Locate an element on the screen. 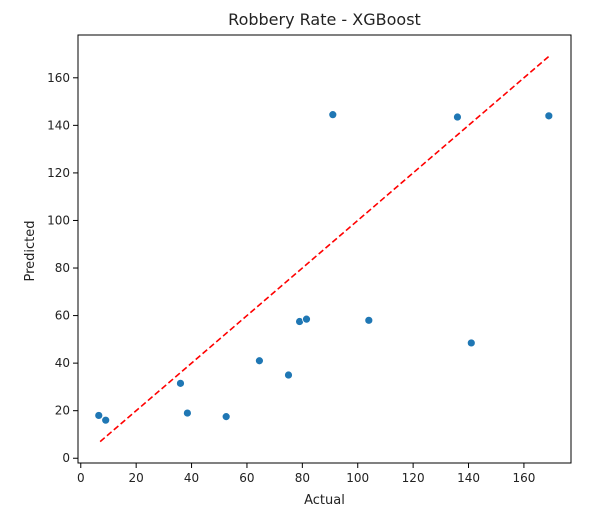  x-tick-label: 80 is located at coordinates (302, 478).